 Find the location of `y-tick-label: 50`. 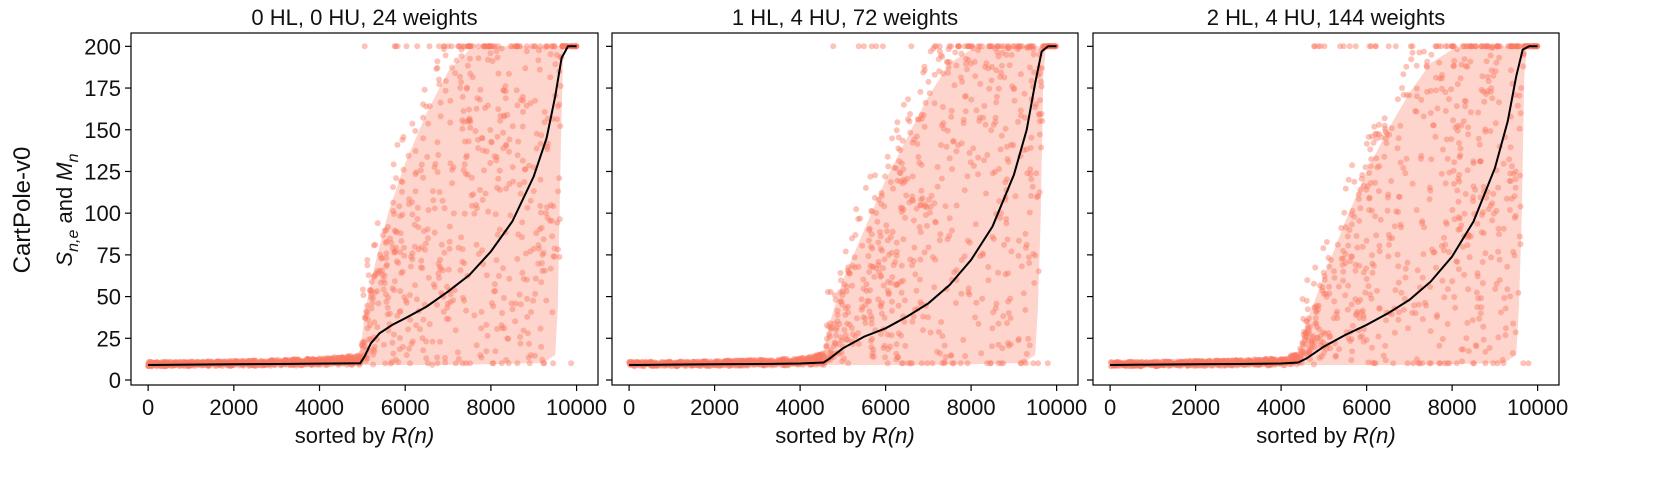

y-tick-label: 50 is located at coordinates (109, 297).